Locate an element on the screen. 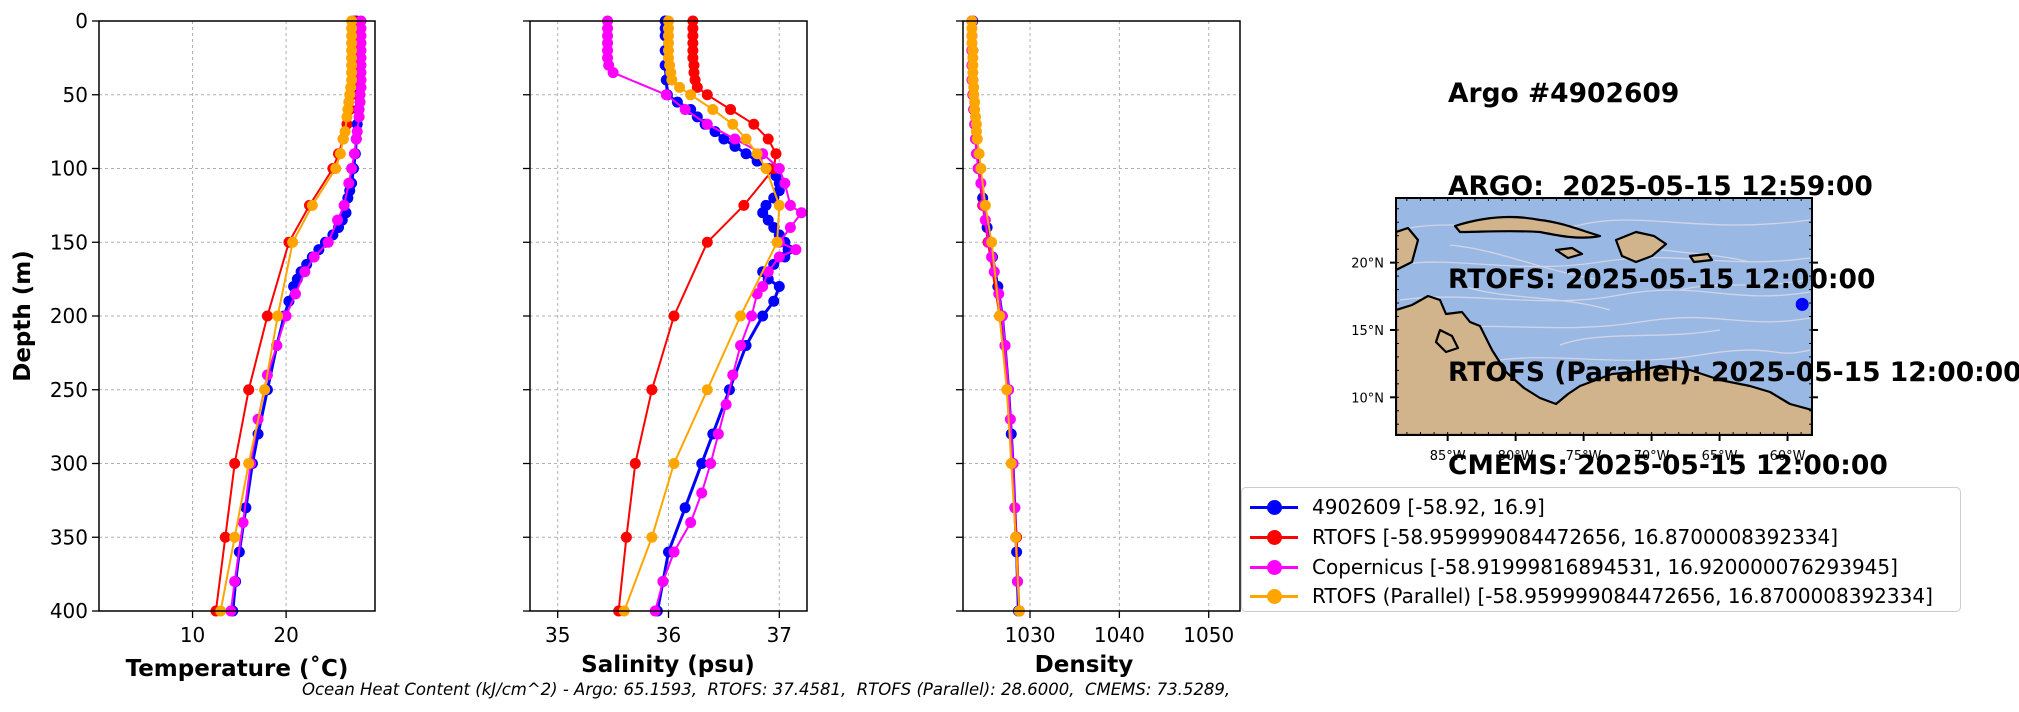 The image size is (2019, 712). y-axis-label: Depth (m) is located at coordinates (23, 316).